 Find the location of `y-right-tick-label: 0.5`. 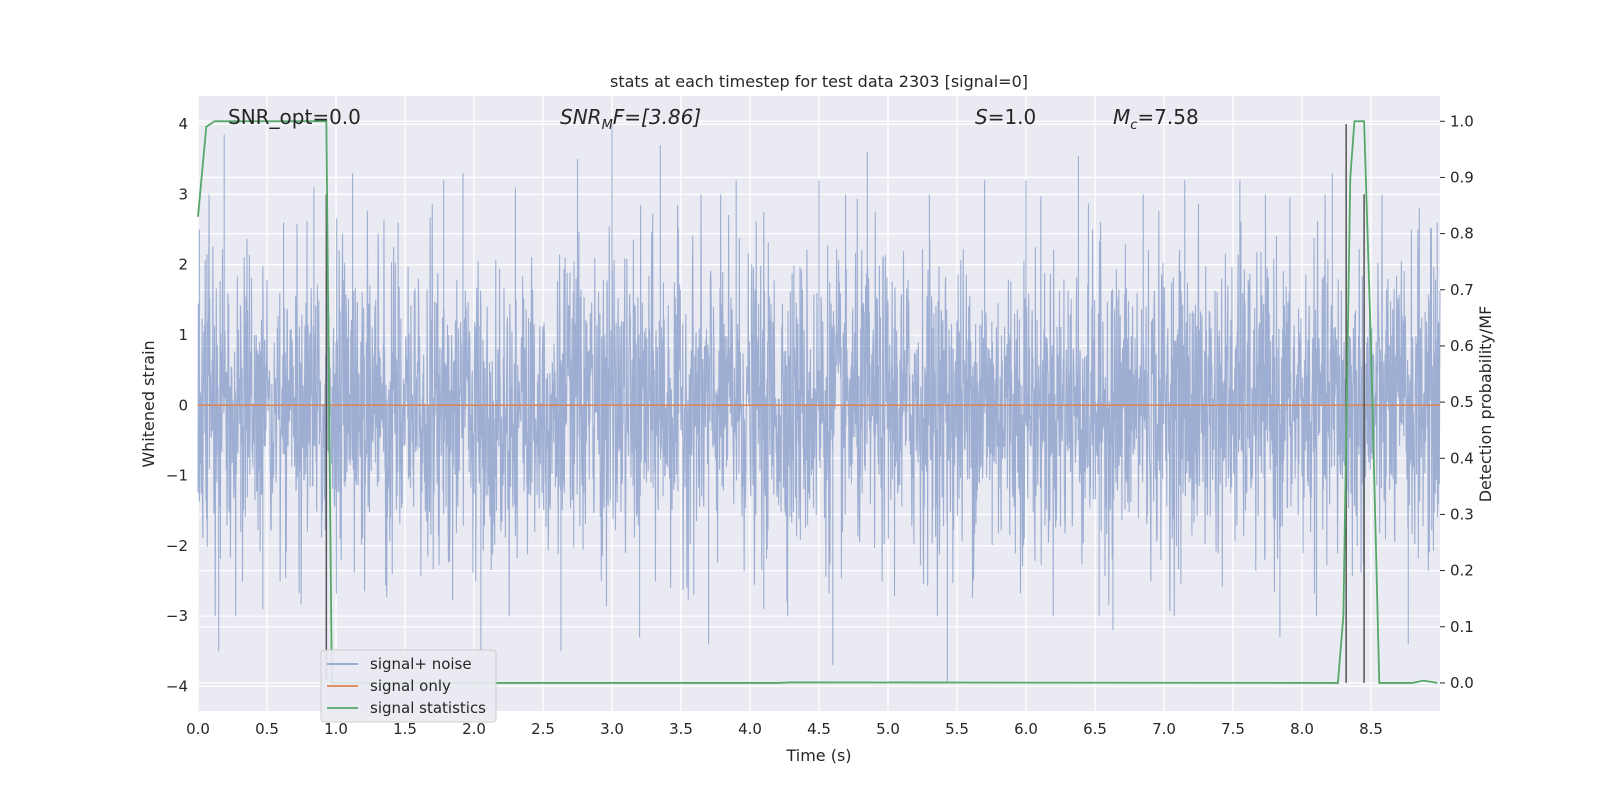

y-right-tick-label: 0.5 is located at coordinates (1462, 402).